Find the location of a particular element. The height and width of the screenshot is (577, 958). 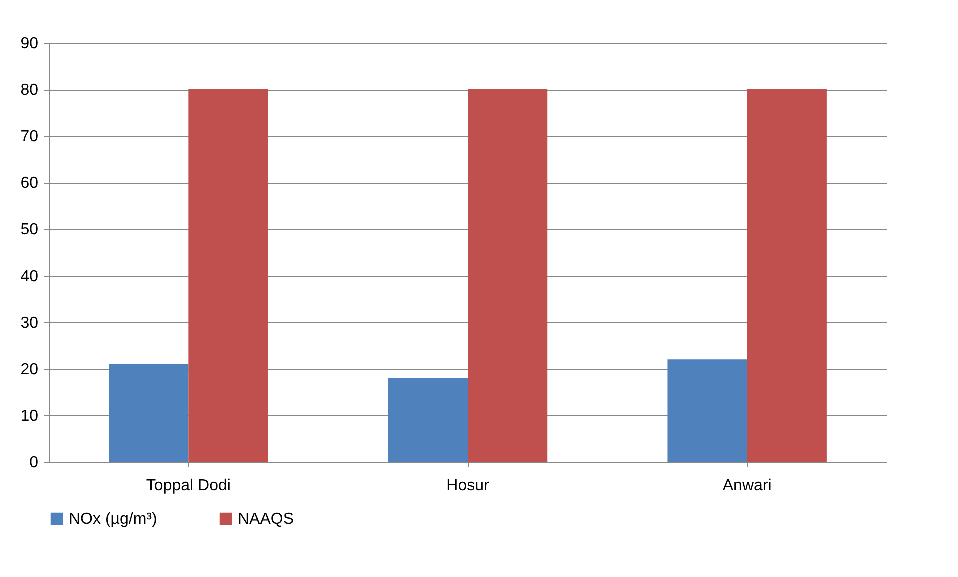

y-tick-label: 40 is located at coordinates (29, 277).